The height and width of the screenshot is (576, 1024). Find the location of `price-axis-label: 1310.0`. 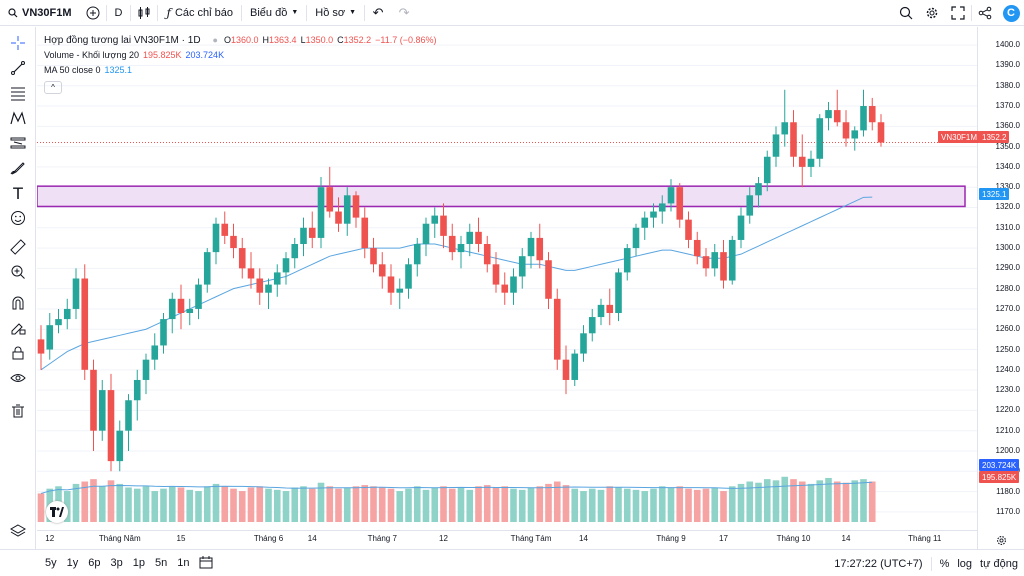

price-axis-label: 1310.0 is located at coordinates (1007, 227).